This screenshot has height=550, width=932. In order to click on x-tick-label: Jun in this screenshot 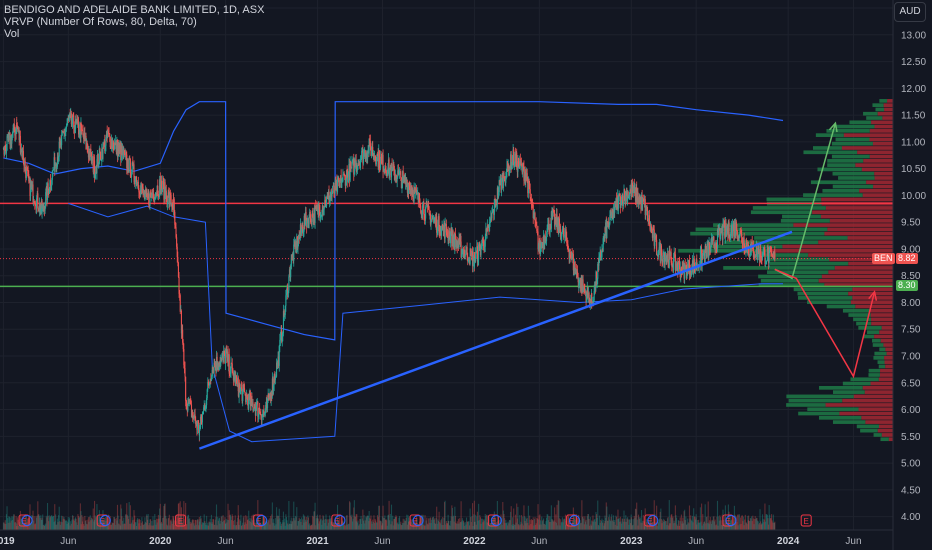, I will do `click(853, 541)`.